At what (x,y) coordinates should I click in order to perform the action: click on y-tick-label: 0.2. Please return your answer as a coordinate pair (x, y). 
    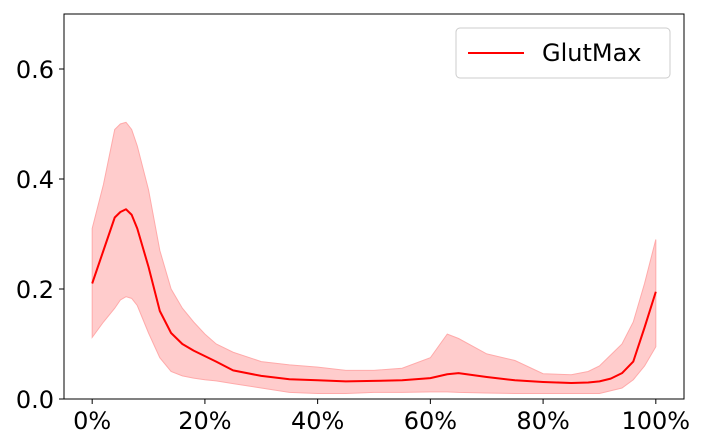
    Looking at the image, I should click on (35, 290).